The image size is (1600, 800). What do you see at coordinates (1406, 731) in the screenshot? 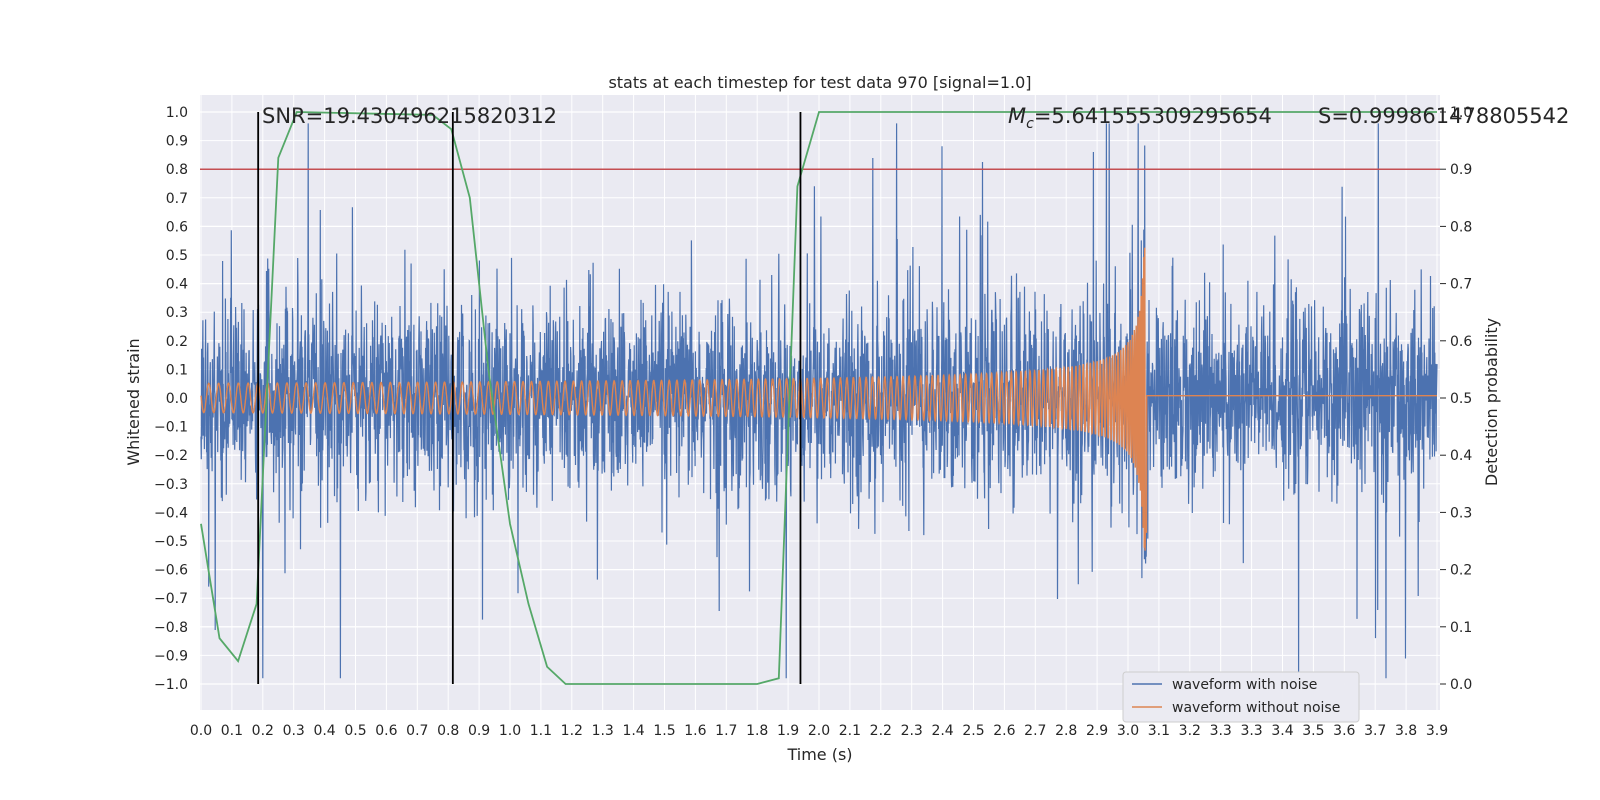
I see `x-tick-label: 3.8` at bounding box center [1406, 731].